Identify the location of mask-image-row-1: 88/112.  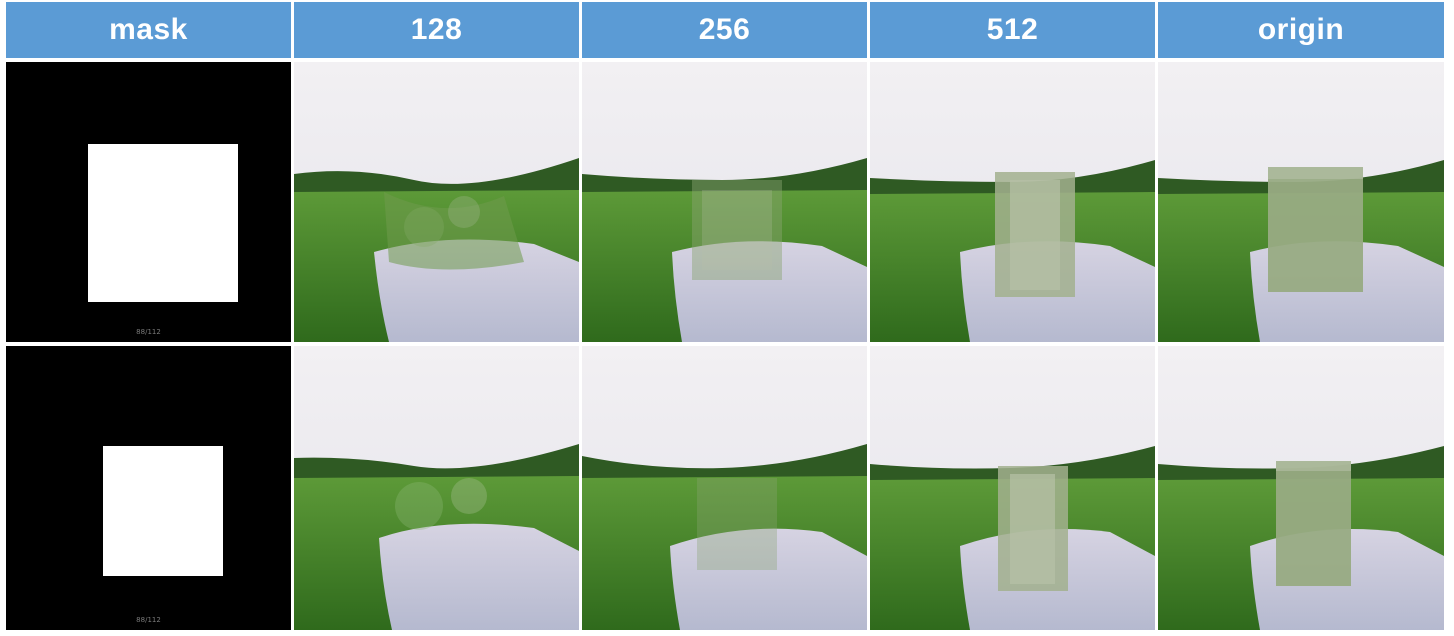
(148, 202).